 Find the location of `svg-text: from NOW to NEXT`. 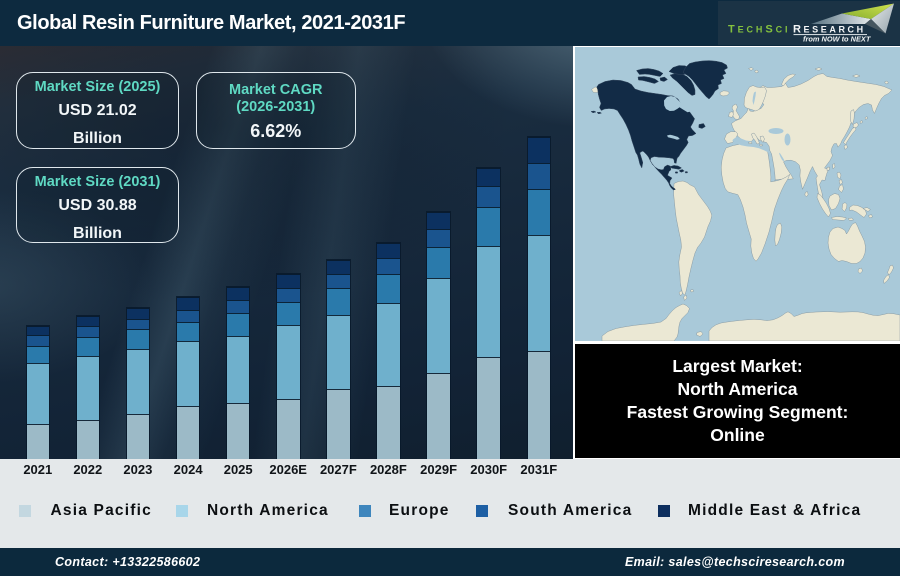

svg-text: from NOW to NEXT is located at coordinates (837, 38).